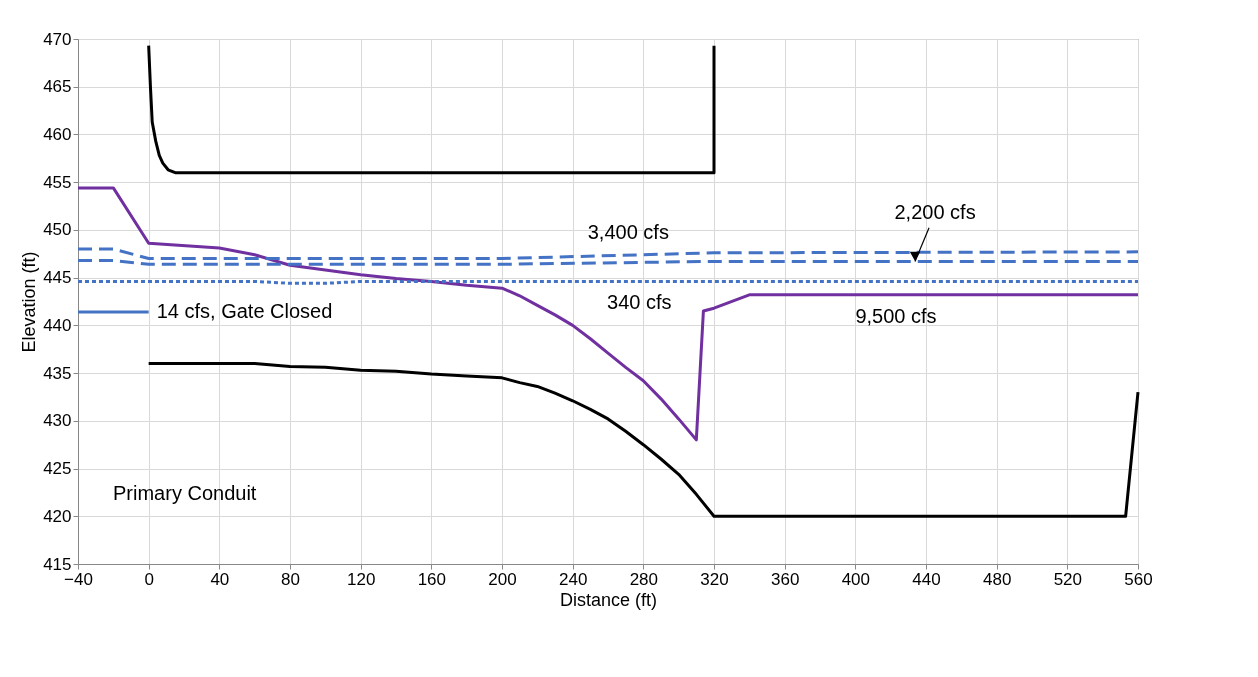 This screenshot has height=677, width=1258. I want to click on x-tick-label: 560, so click(1138, 579).